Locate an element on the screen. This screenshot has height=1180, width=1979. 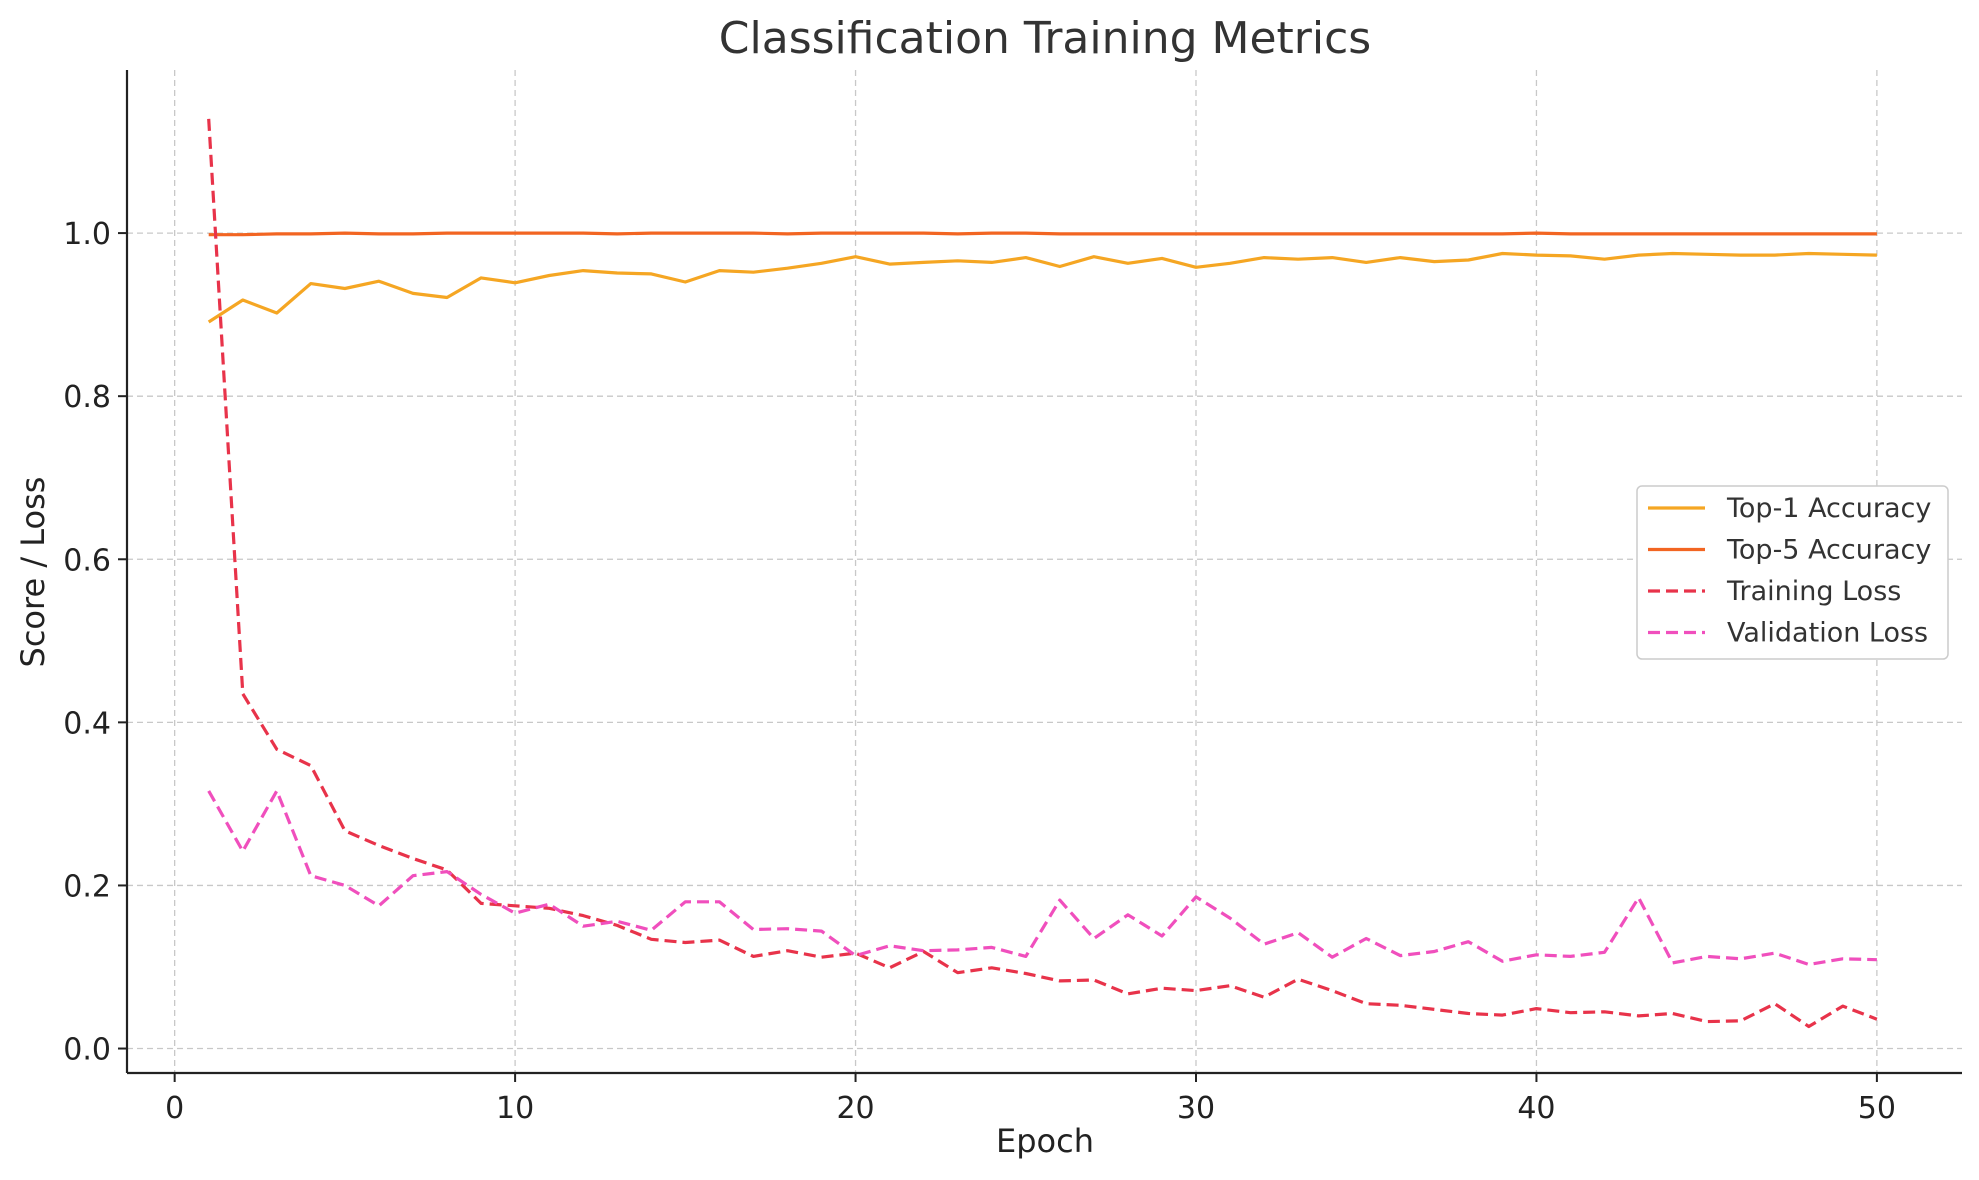
x-tick-label: 0 is located at coordinates (174, 1108).